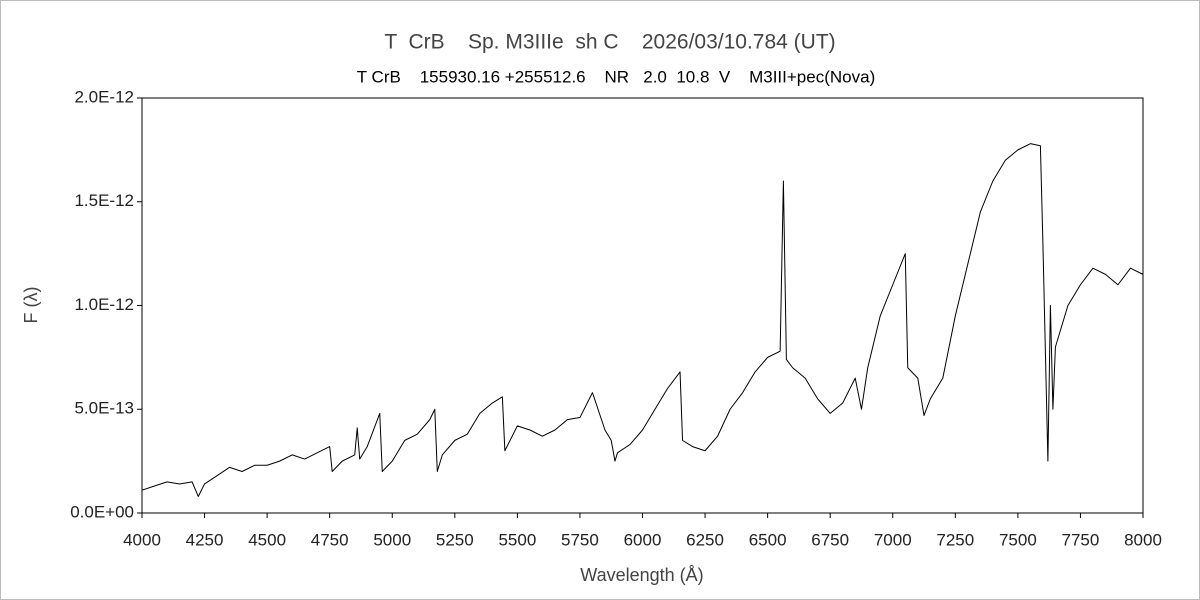 Image resolution: width=1200 pixels, height=600 pixels. Describe the element at coordinates (893, 539) in the screenshot. I see `x-tick-label: 7000` at that location.